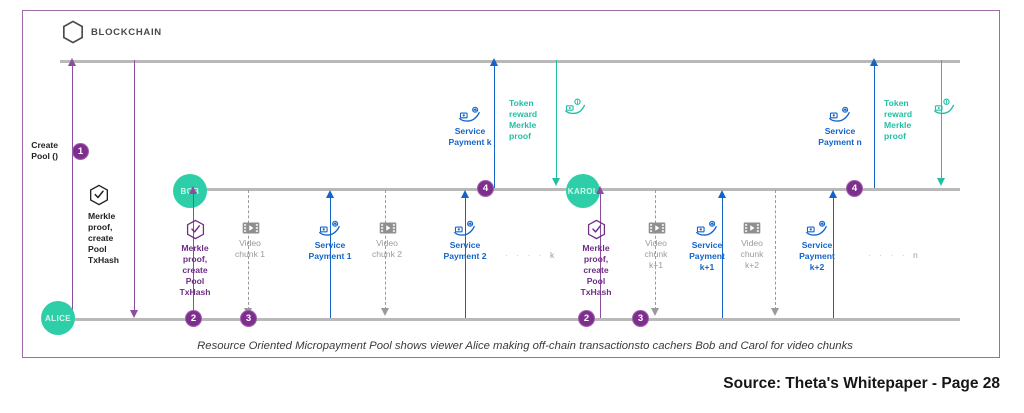 The image size is (1024, 413). What do you see at coordinates (915, 255) in the screenshot?
I see `ellipsis-n-label: n` at bounding box center [915, 255].